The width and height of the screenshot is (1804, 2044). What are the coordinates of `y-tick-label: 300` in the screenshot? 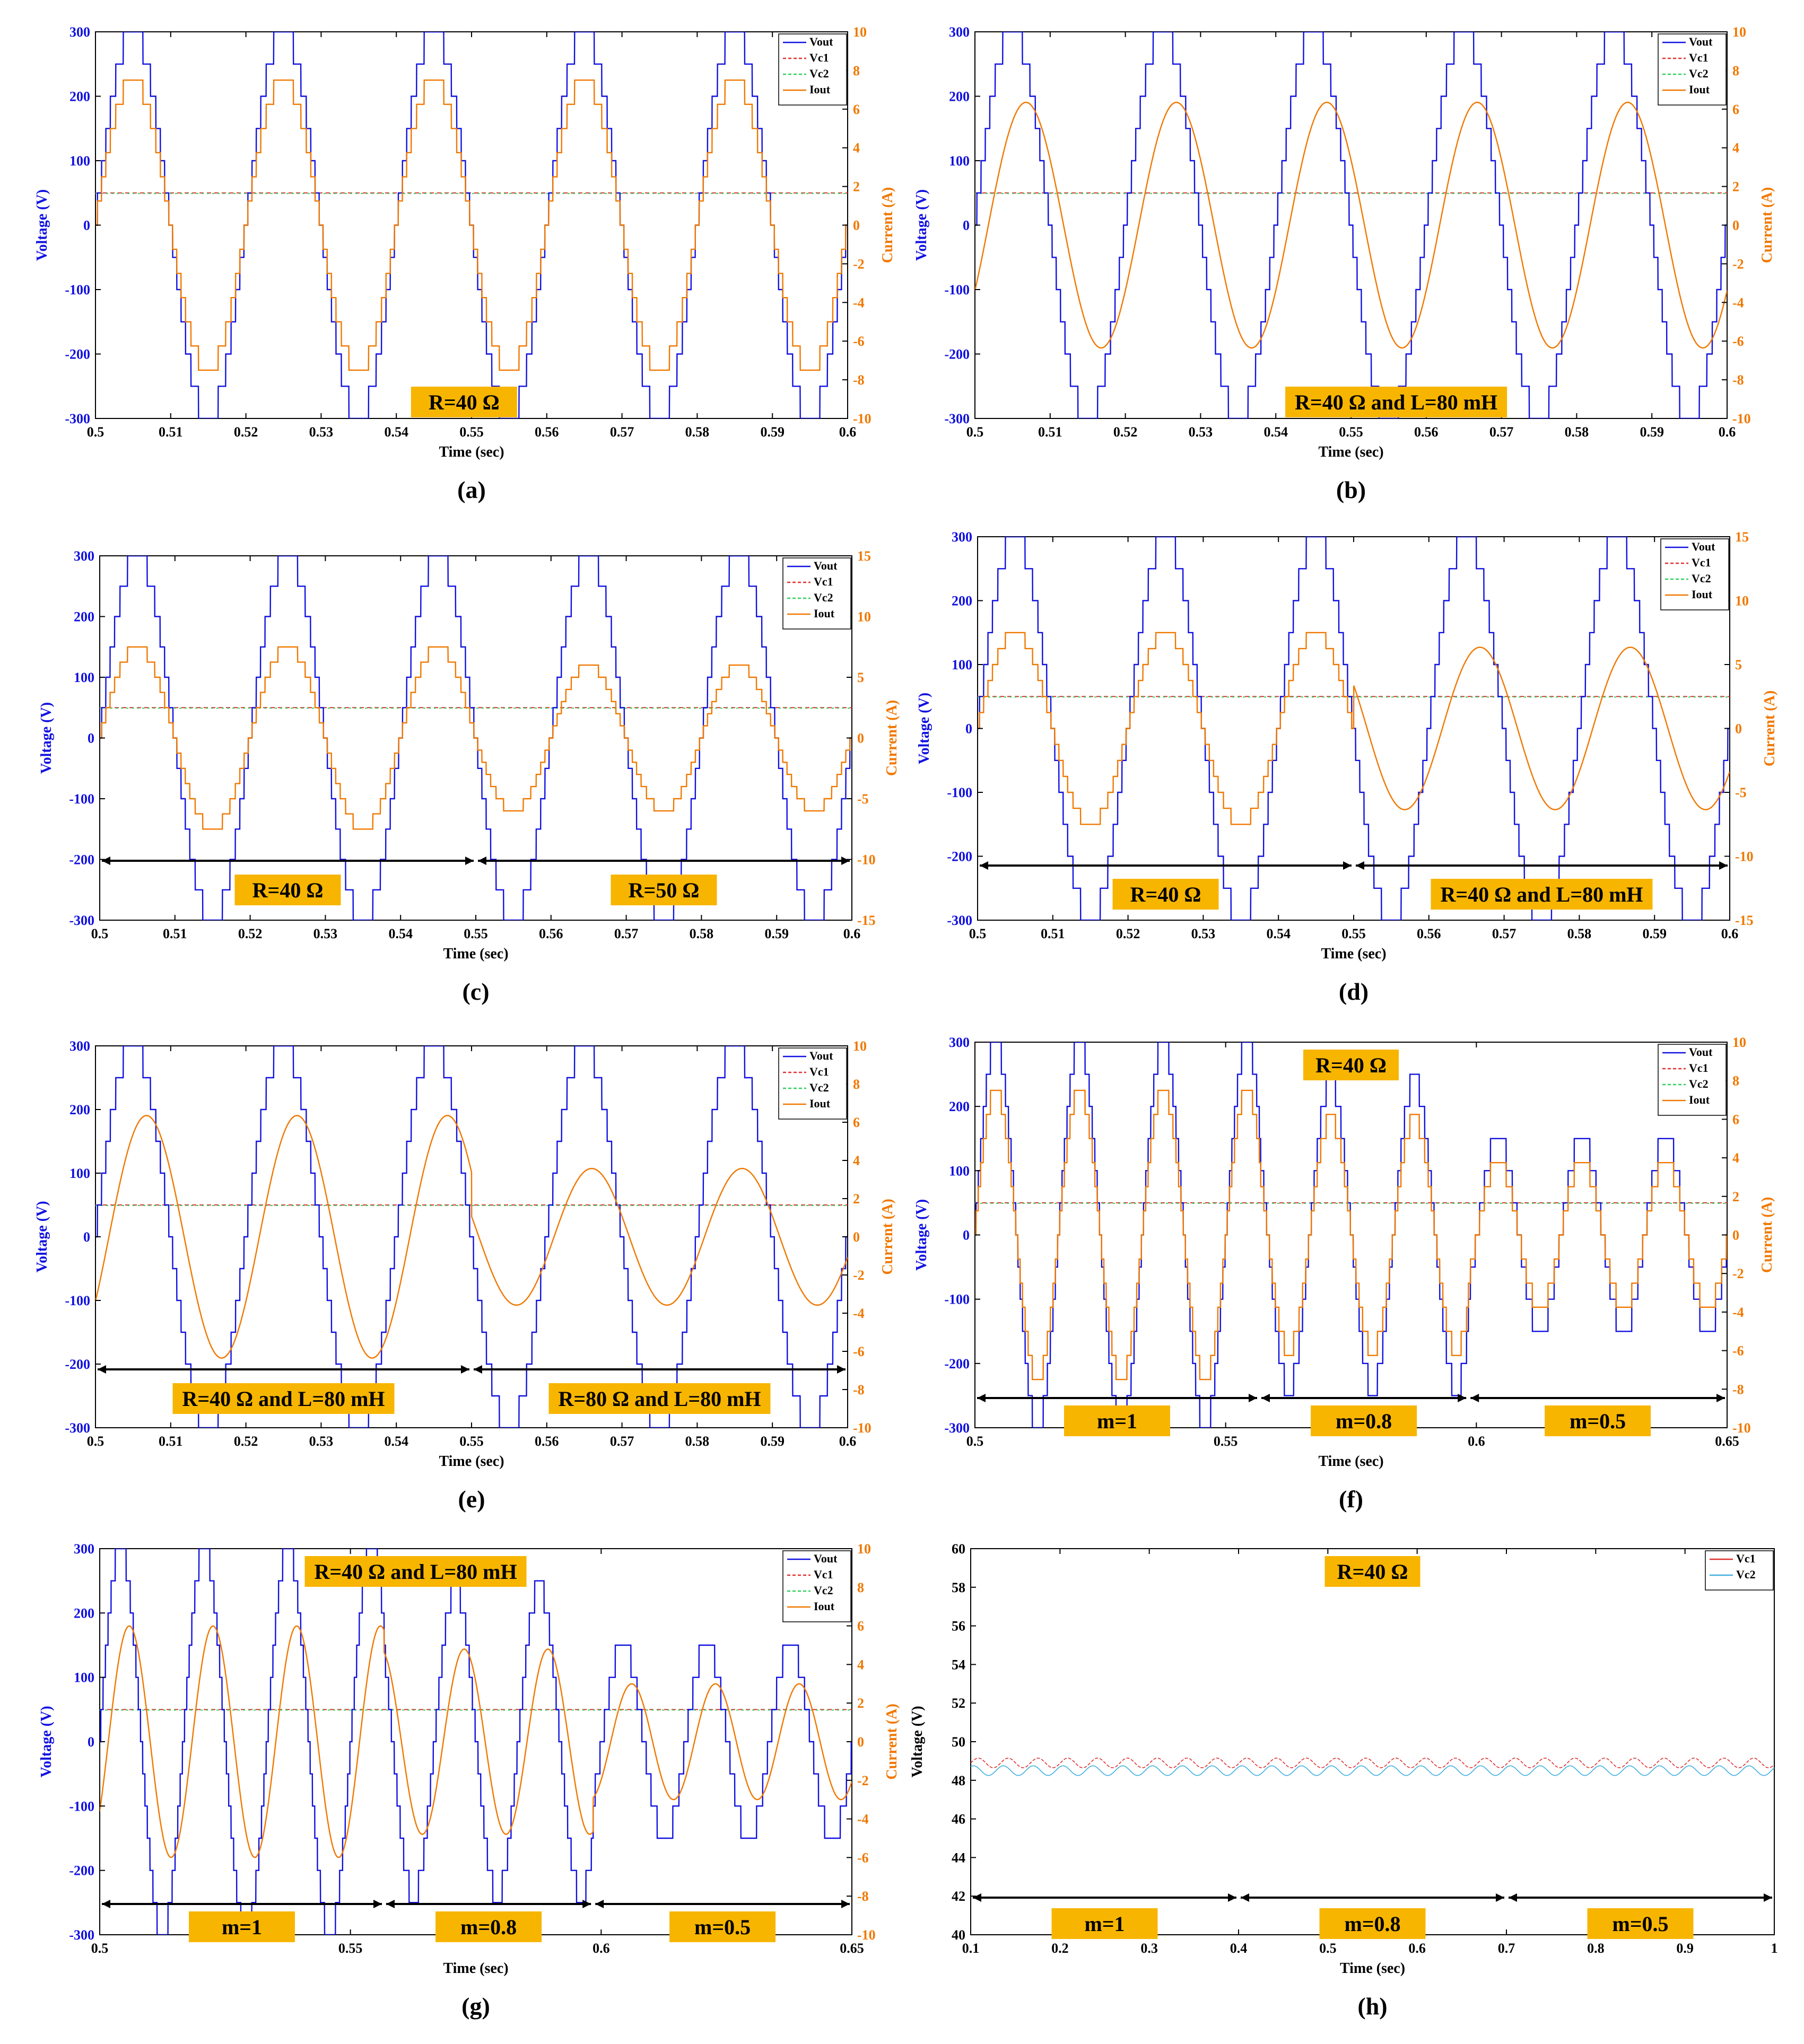 It's located at (84, 556).